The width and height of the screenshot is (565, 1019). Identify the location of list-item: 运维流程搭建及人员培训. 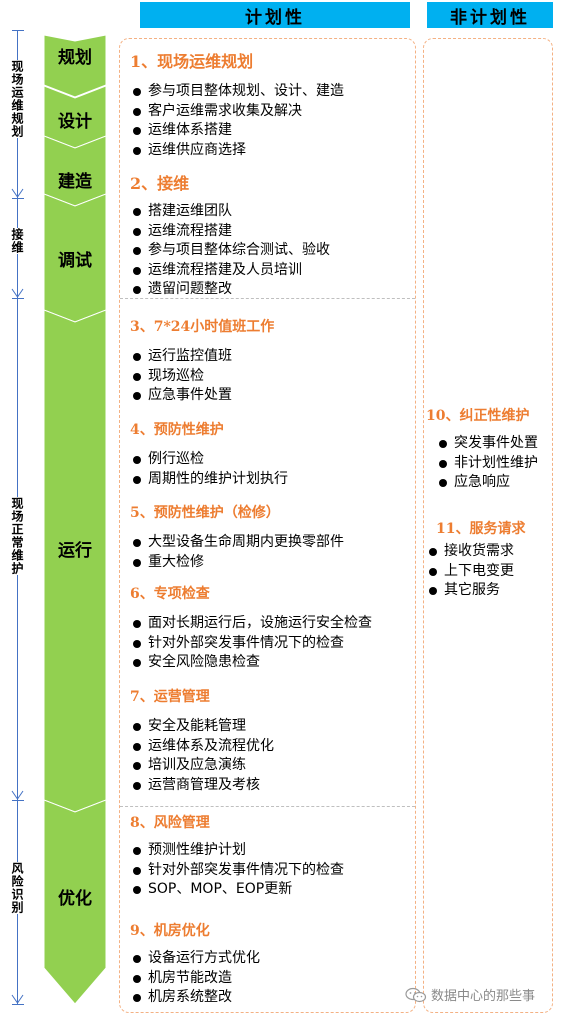
(230, 271).